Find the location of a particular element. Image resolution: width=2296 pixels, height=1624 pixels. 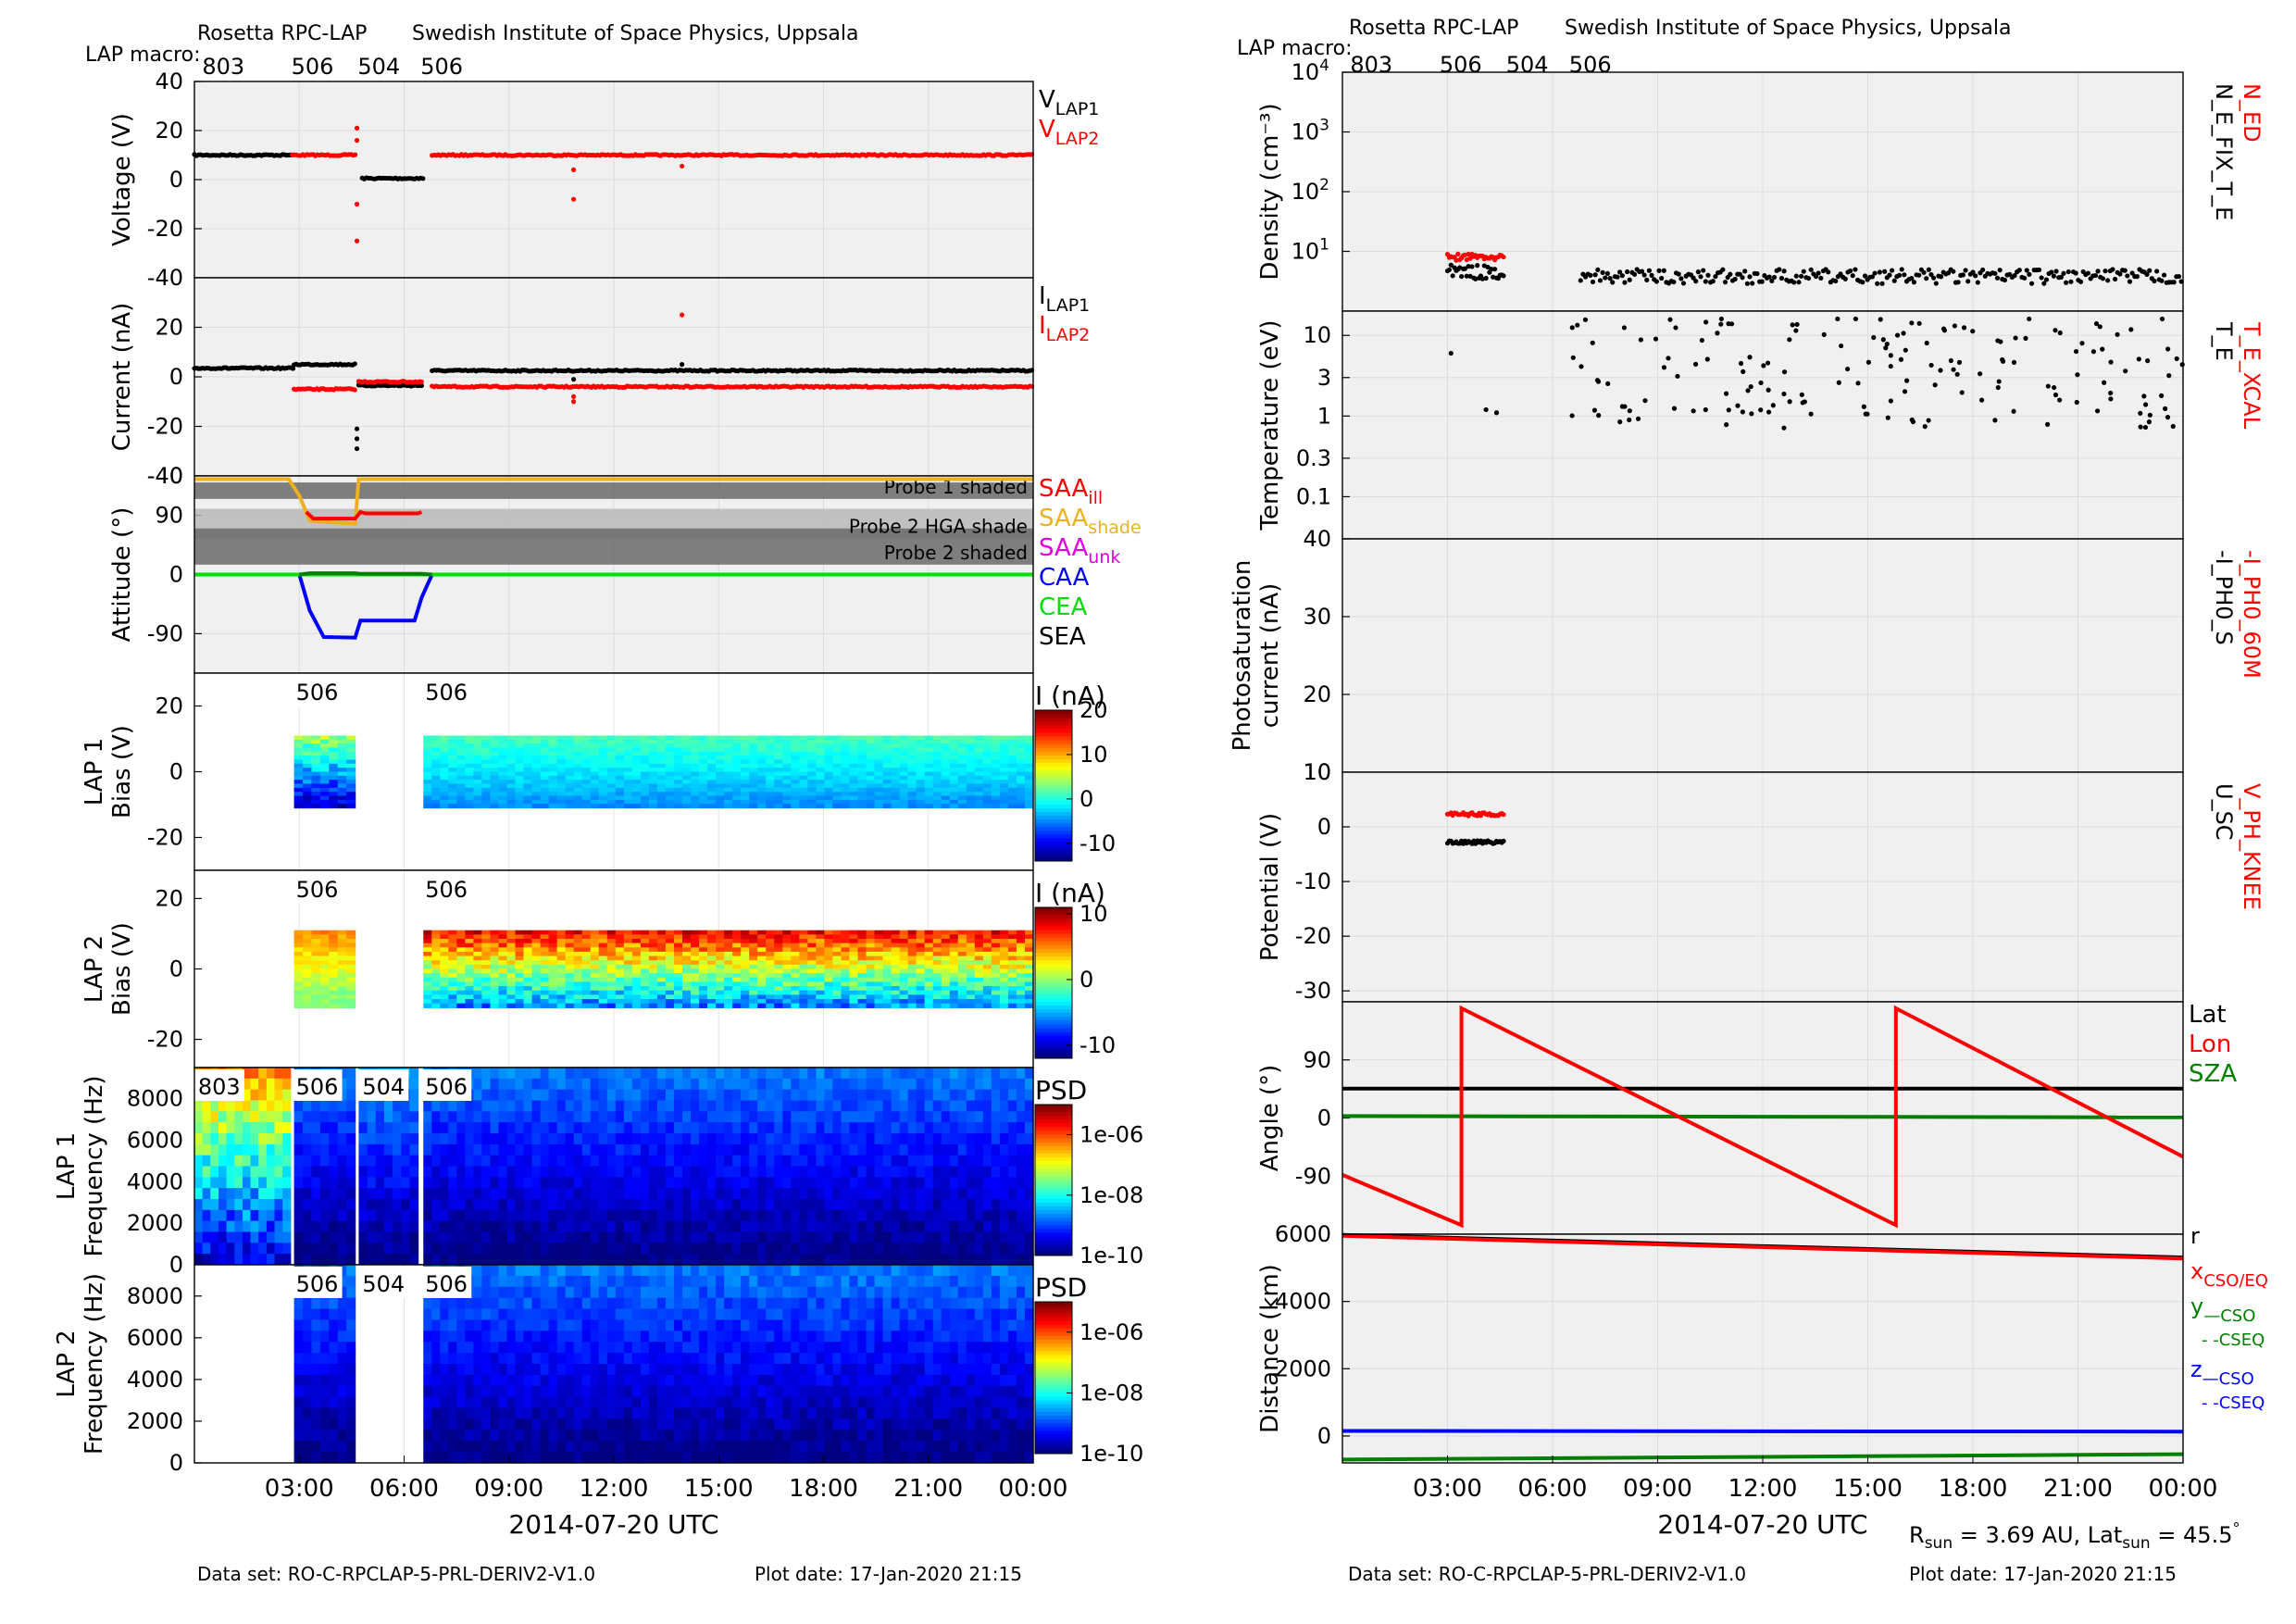

heatmap-block is located at coordinates (324, 772).